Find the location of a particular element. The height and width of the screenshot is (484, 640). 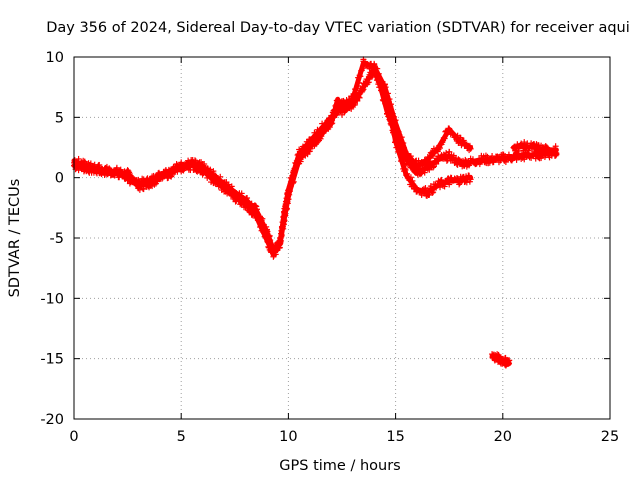

x-tick-label: 0 is located at coordinates (73, 437).